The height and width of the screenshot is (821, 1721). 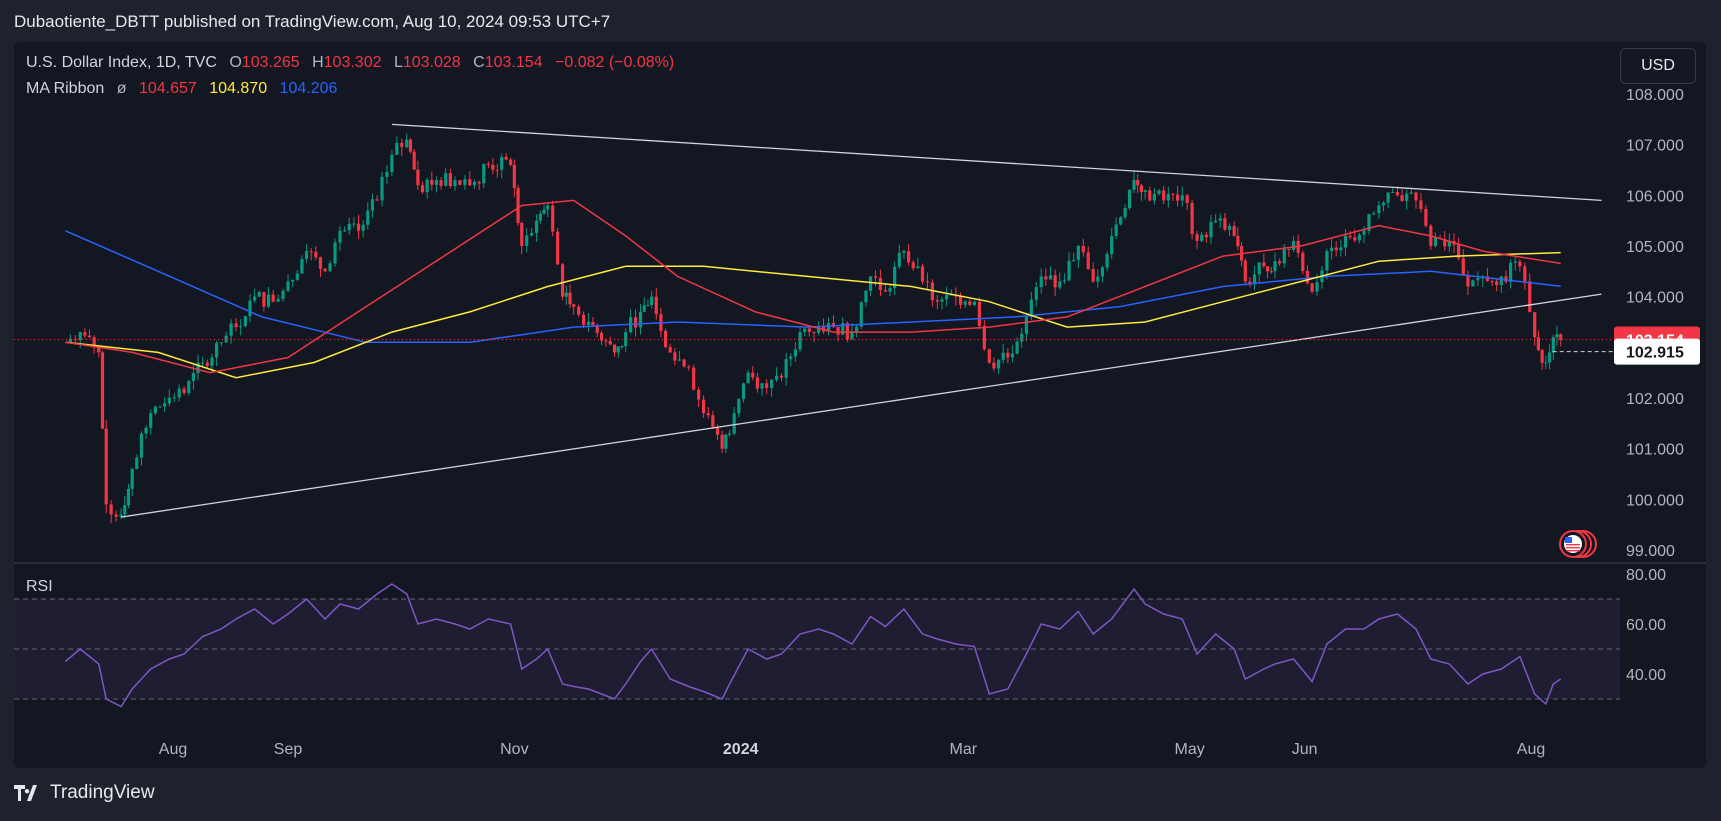 What do you see at coordinates (1658, 66) in the screenshot?
I see `currency-button: USD` at bounding box center [1658, 66].